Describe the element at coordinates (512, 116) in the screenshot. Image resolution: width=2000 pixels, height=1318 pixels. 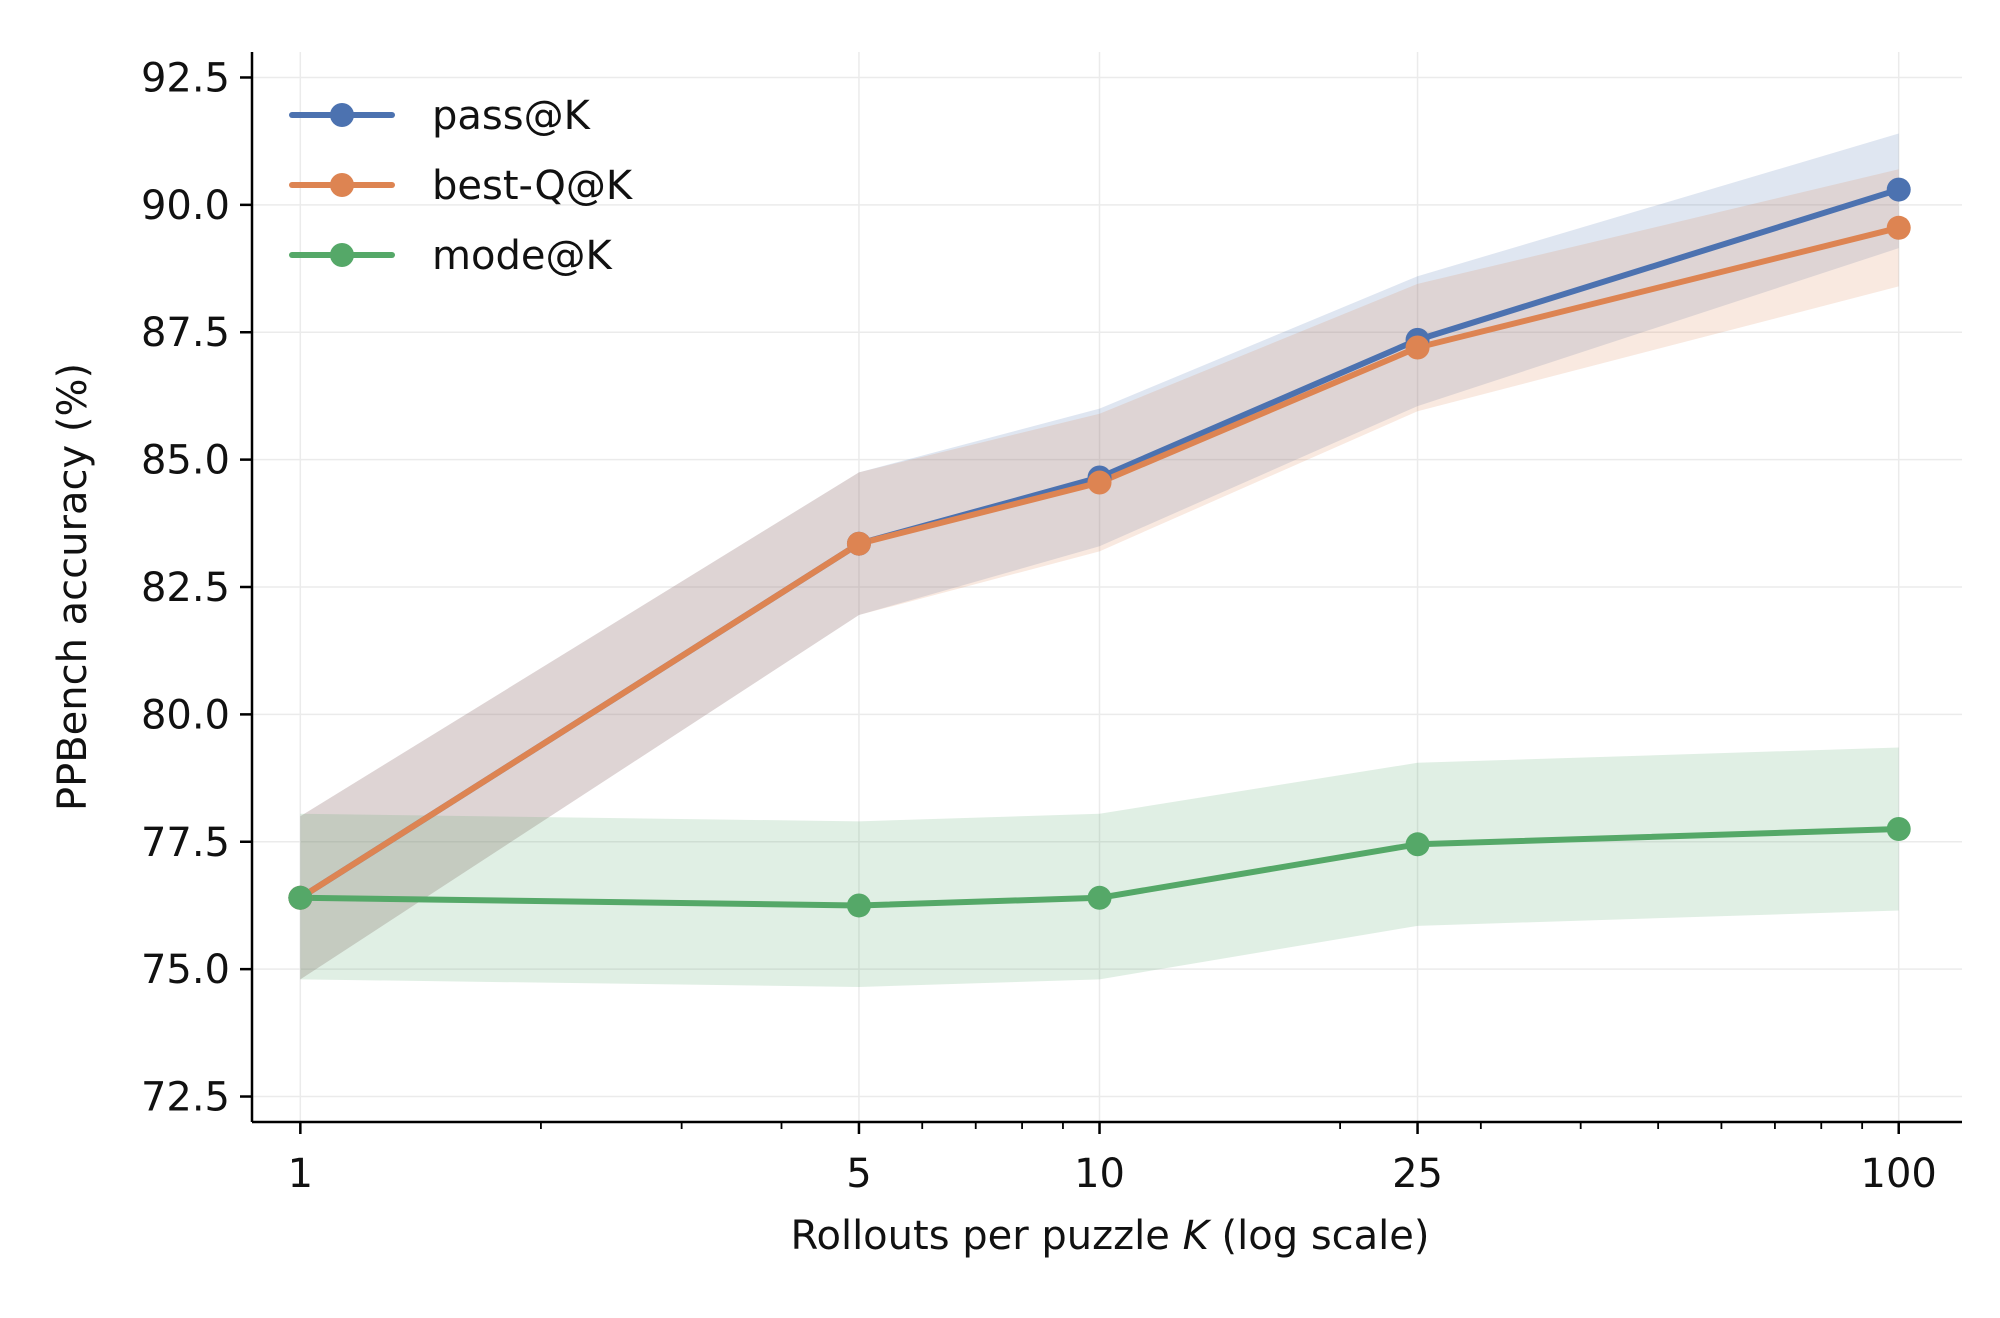
I see `legend-label: pass@K` at that location.